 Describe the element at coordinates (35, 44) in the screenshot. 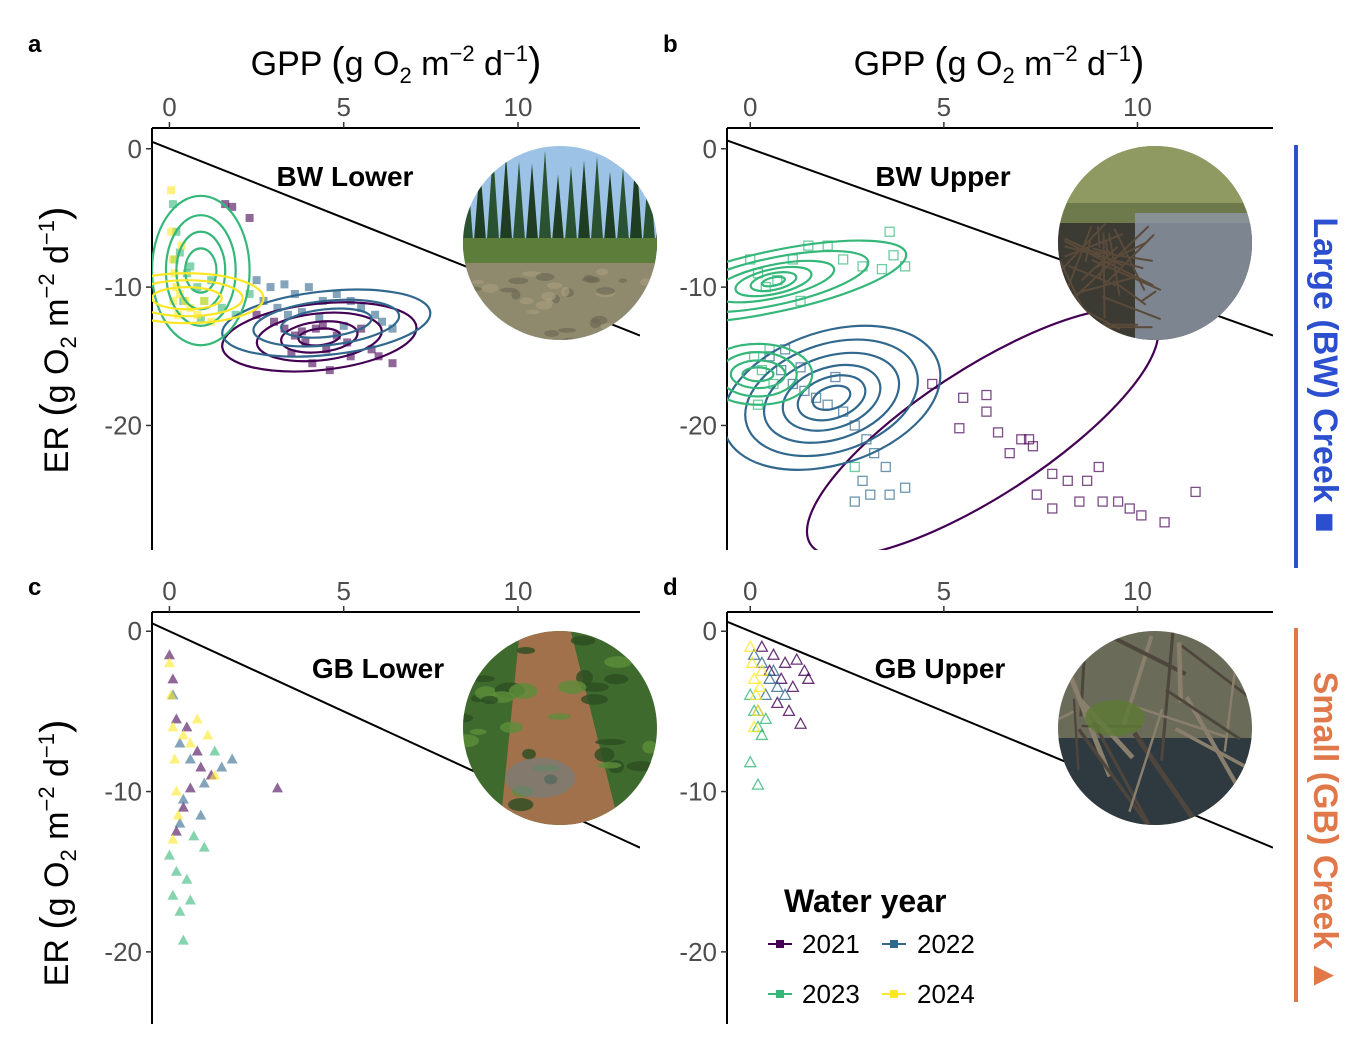

I see `panel-letter-a: a` at that location.